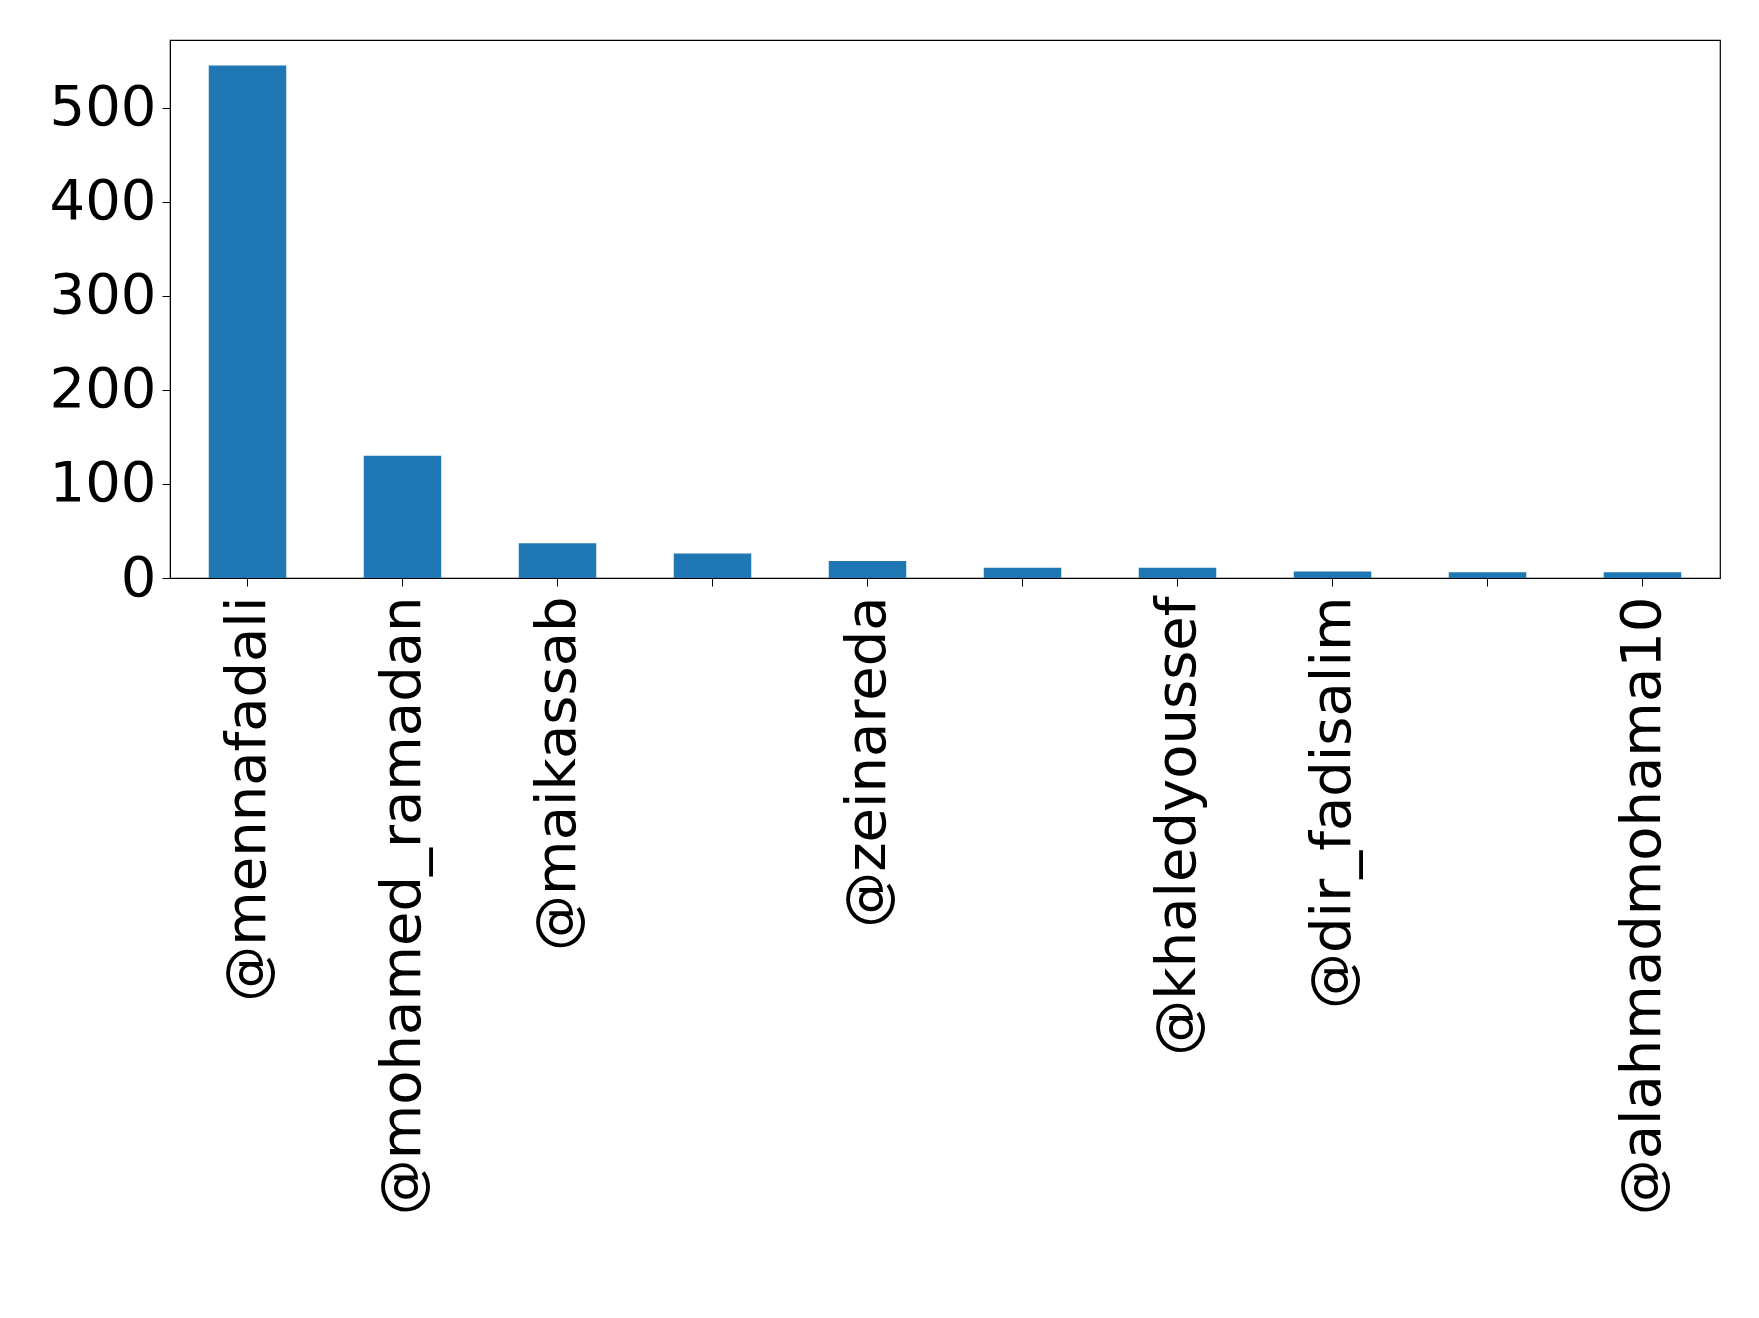  I want to click on x-tick-label: @mohamed_ramadan, so click(400, 906).